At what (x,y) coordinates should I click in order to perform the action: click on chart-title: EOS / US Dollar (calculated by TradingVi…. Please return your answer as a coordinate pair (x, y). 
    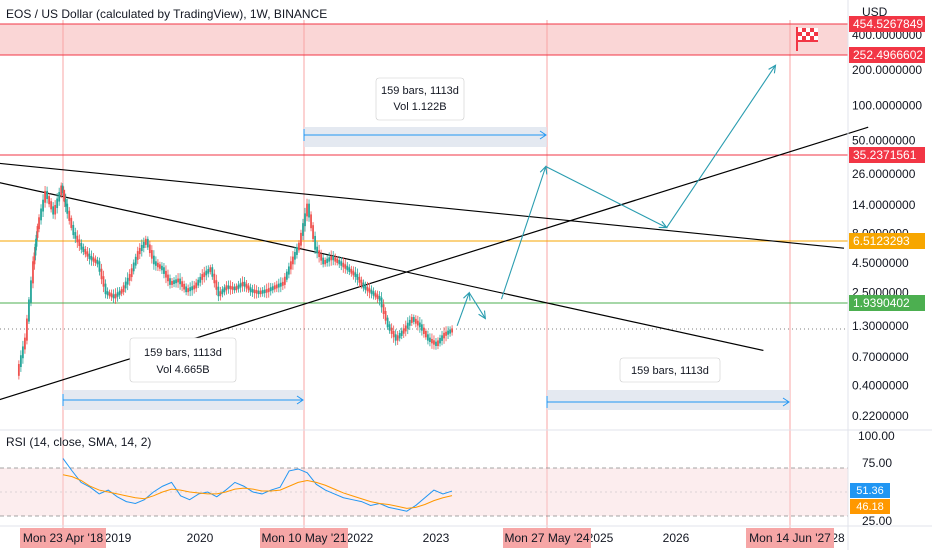
    Looking at the image, I should click on (166, 14).